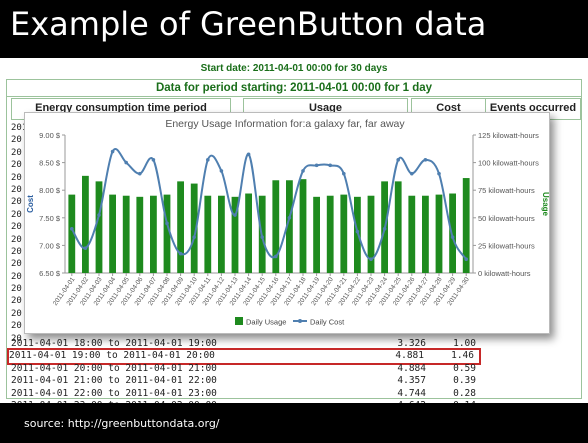  What do you see at coordinates (266, 322) in the screenshot?
I see `legend-label-daily-usage: Daily Usage` at bounding box center [266, 322].